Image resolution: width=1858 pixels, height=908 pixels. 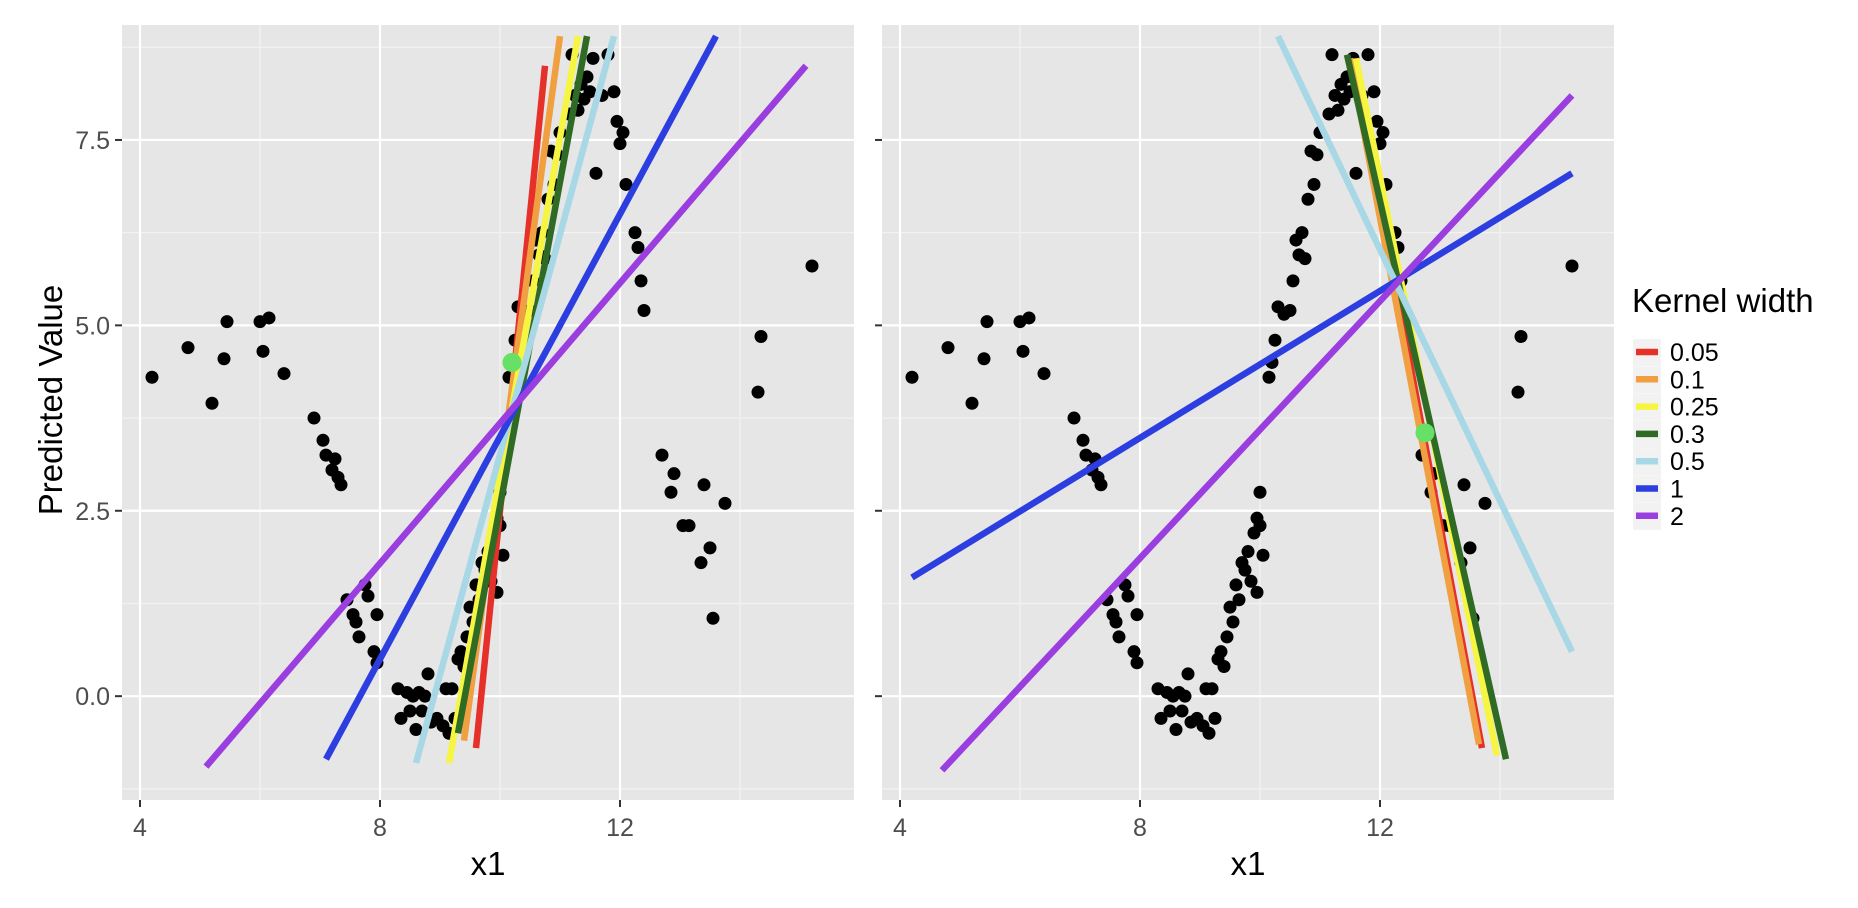 What do you see at coordinates (1676, 435) in the screenshot?
I see `legend-items: 0.050.10.250.30.512` at bounding box center [1676, 435].